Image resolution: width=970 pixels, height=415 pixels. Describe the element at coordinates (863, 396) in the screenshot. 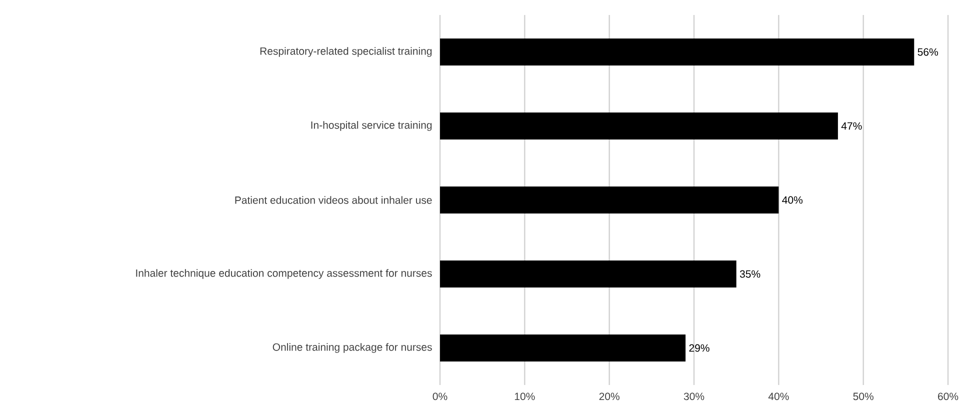

I see `x-tick-label: 50%` at that location.